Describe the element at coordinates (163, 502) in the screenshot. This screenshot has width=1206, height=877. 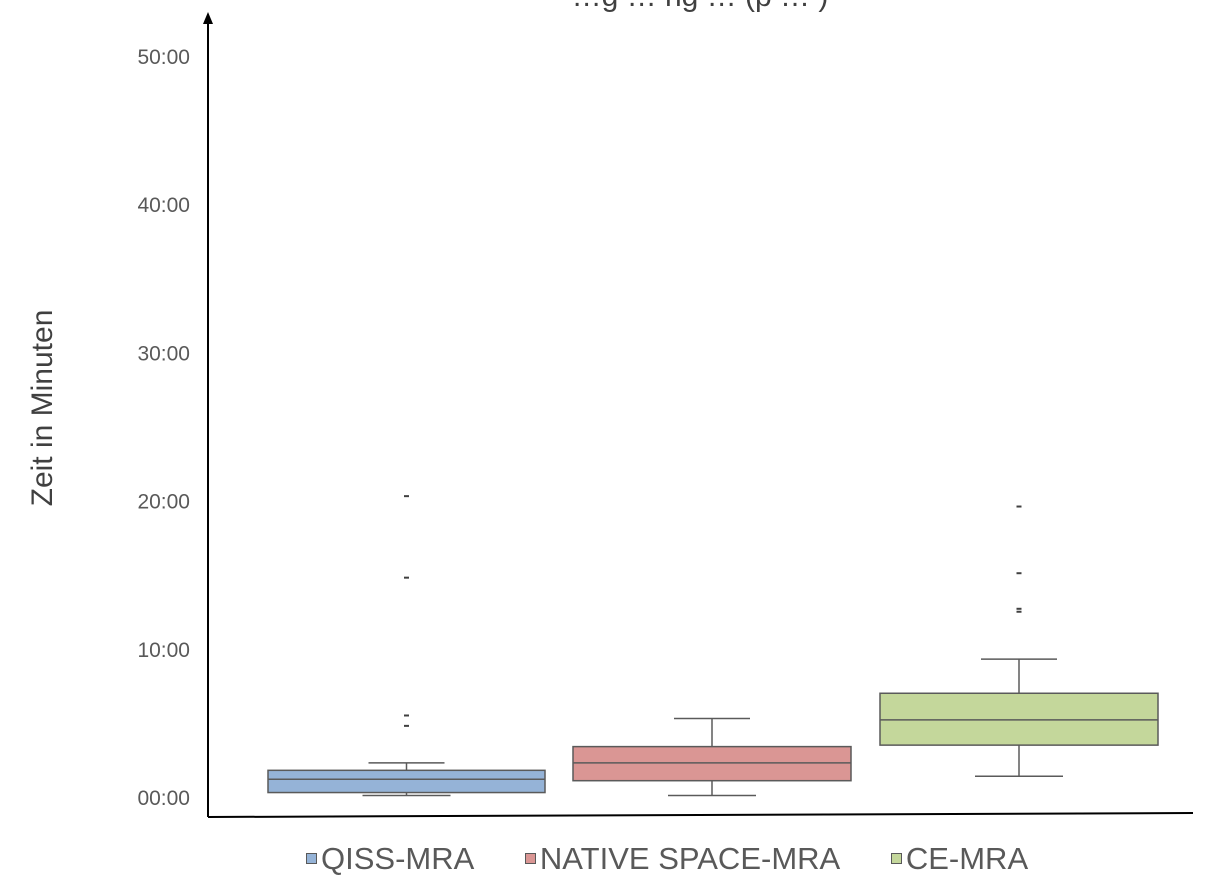
I see `y-tick-label: 20:00` at that location.